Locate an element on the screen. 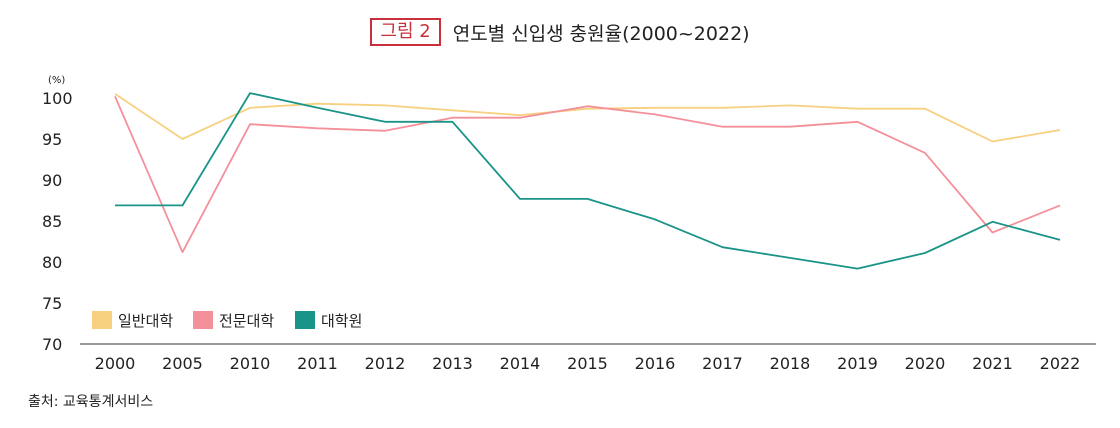 Image resolution: width=1120 pixels, height=428 pixels. x-tick-label: 2018 is located at coordinates (790, 363).